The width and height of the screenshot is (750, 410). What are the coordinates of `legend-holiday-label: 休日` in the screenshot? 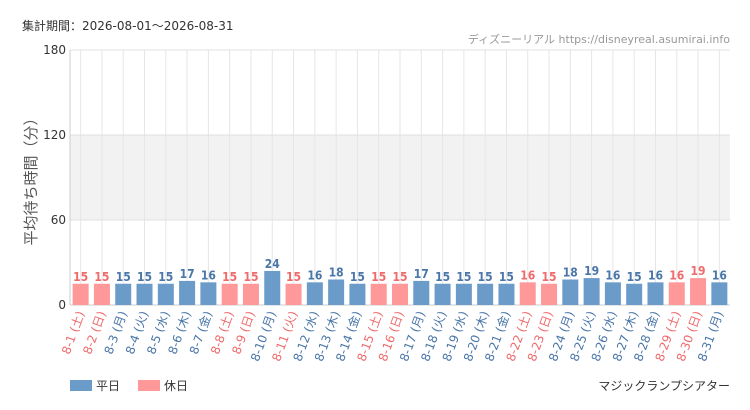 It's located at (176, 386).